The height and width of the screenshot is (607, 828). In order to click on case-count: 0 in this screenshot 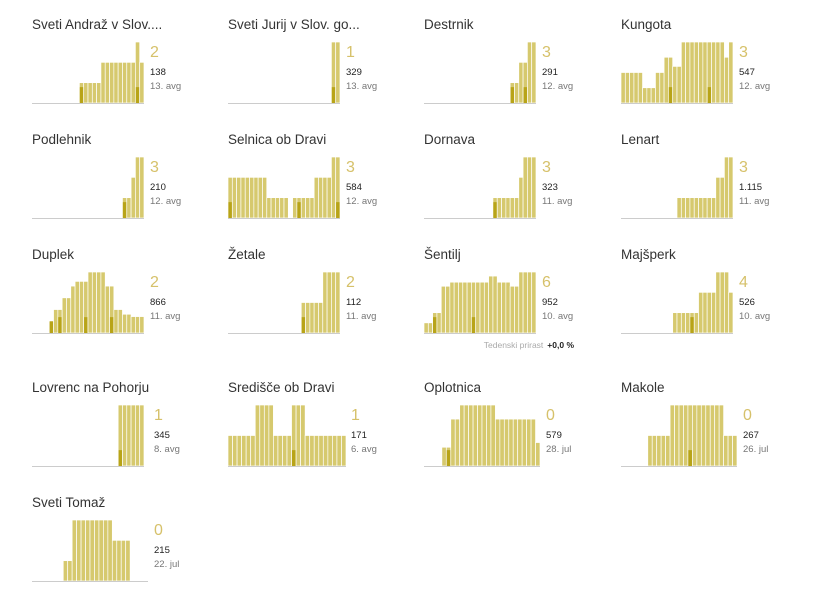, I will do `click(158, 530)`.